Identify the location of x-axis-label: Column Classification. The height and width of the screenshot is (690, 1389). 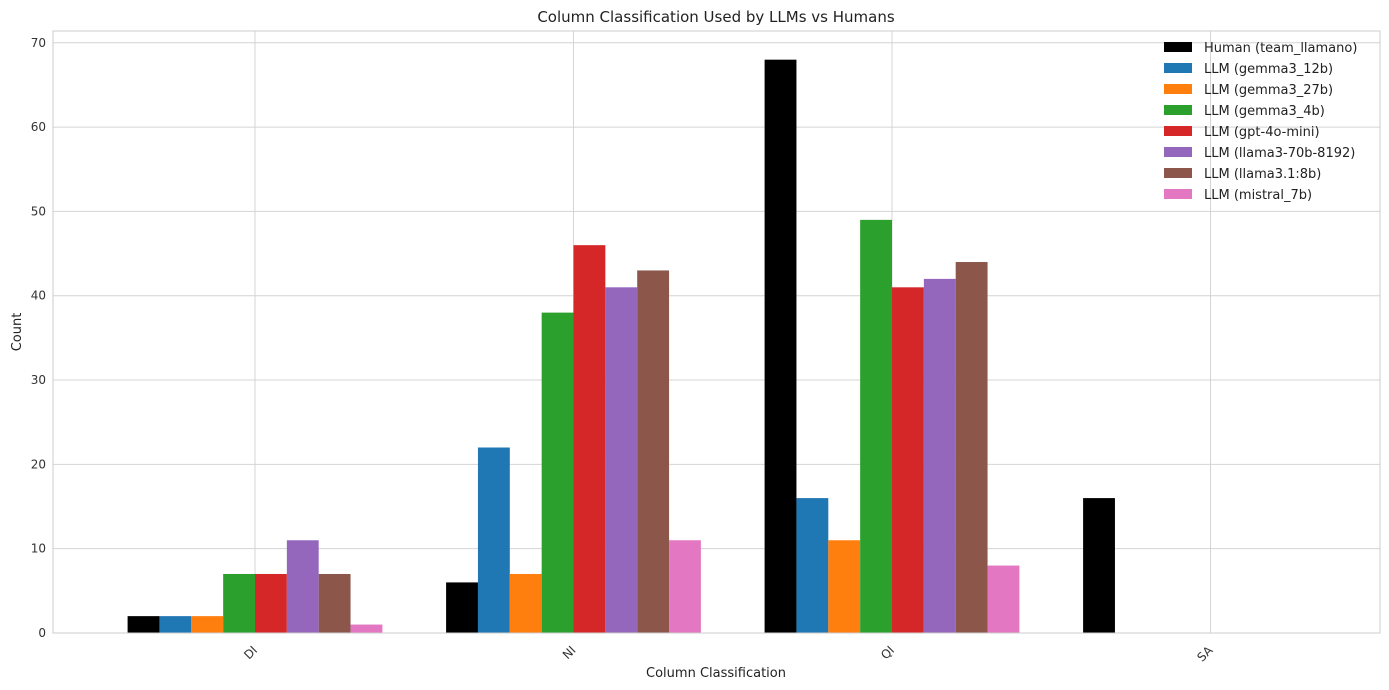
(716, 673).